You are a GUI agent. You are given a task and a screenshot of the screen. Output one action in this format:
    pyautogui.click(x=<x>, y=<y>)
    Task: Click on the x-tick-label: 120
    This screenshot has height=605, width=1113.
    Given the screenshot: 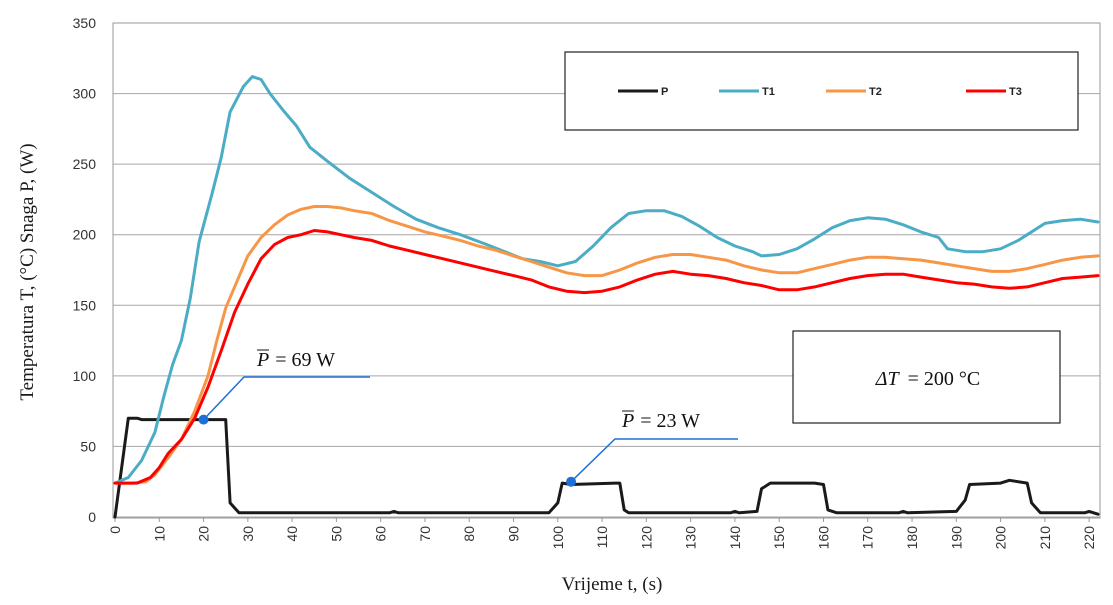 What is the action you would take?
    pyautogui.click(x=646, y=538)
    